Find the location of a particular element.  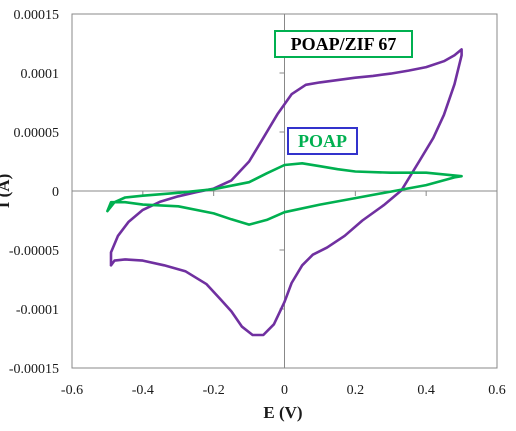

x-tick-label: -0.6 is located at coordinates (72, 390).